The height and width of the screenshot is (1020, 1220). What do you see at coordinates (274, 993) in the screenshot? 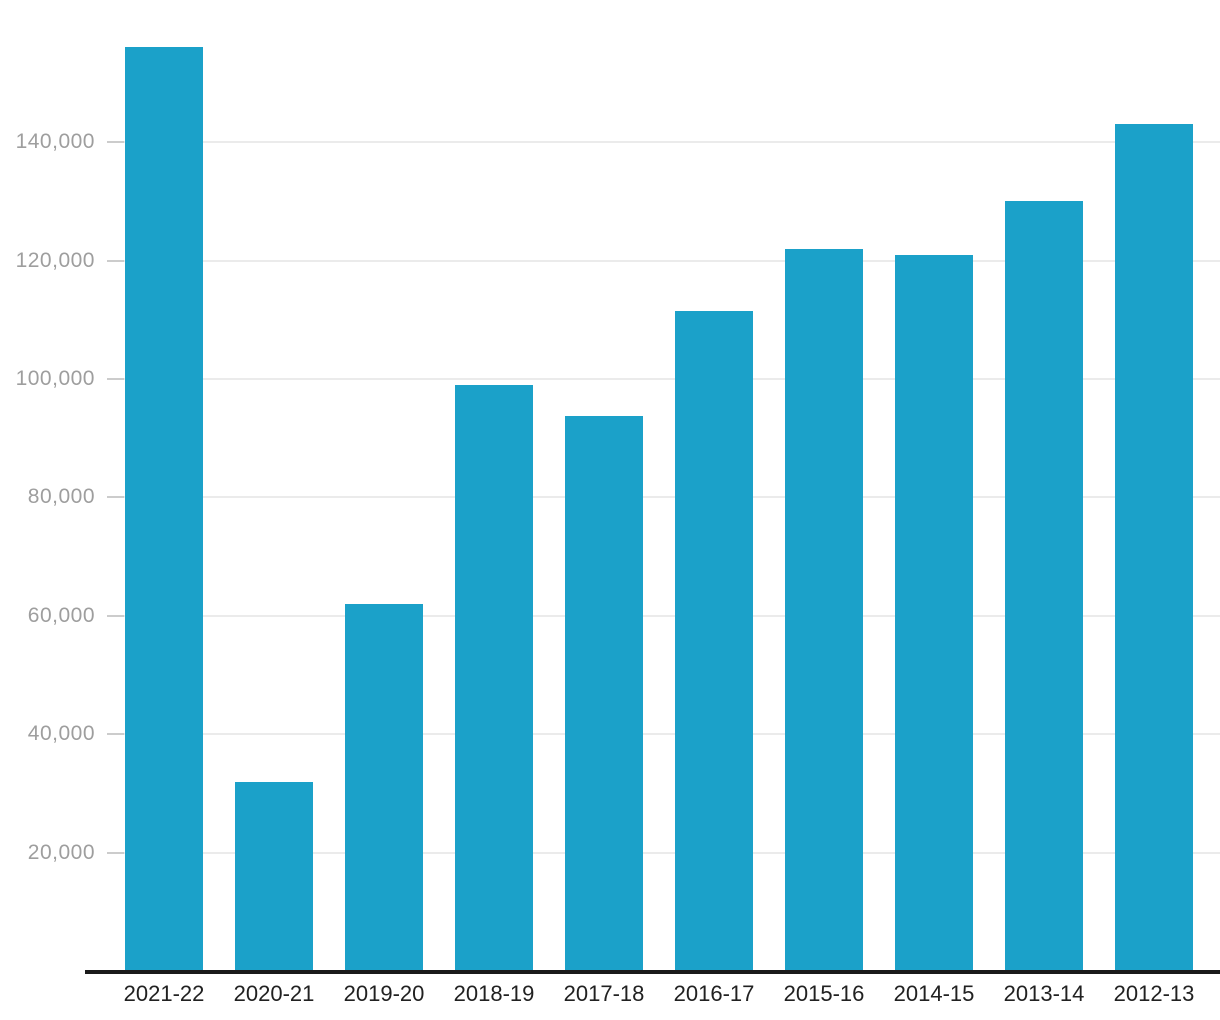
I see `x-axis-tick-label: 2020-21` at bounding box center [274, 993].